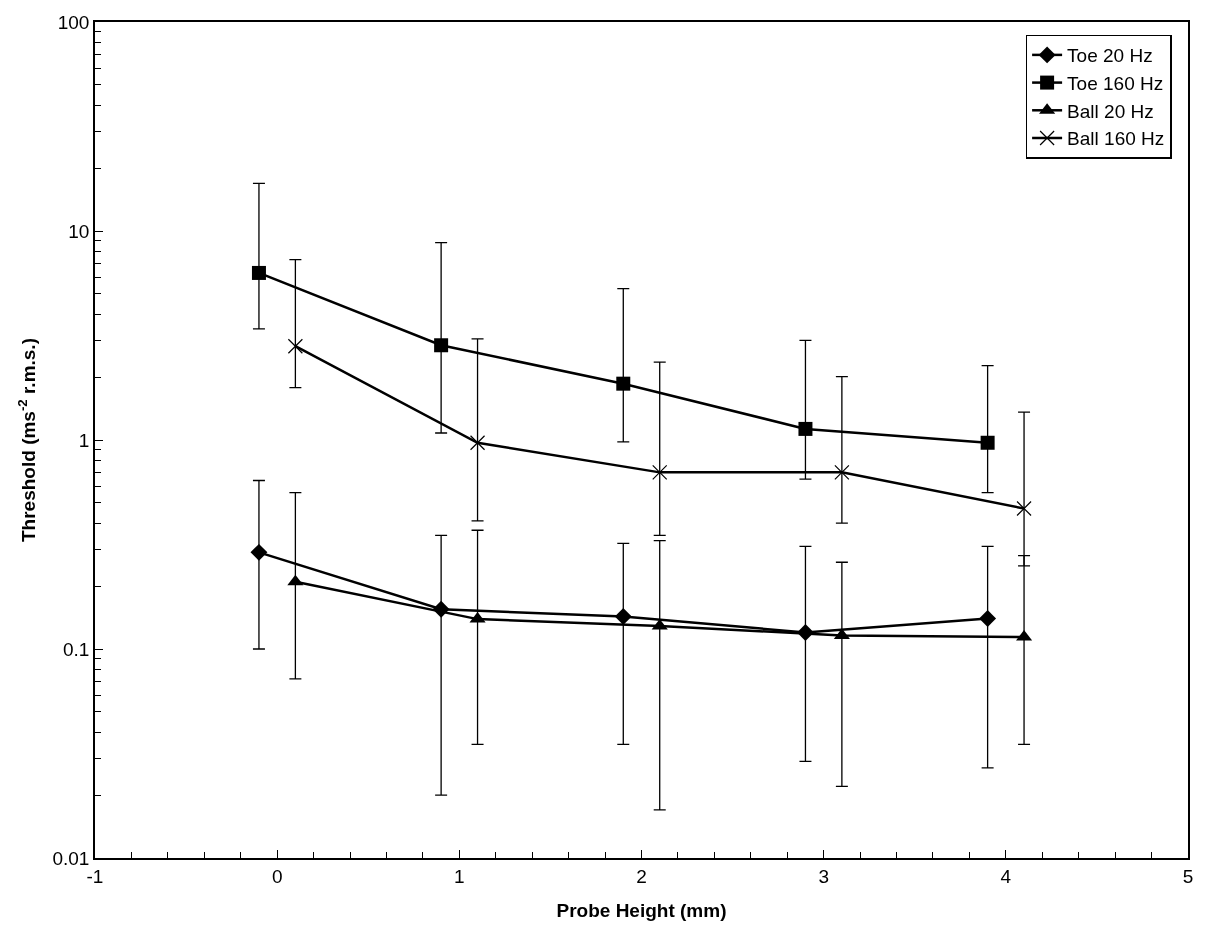 The width and height of the screenshot is (1206, 938). I want to click on legend-label: Ball 160 Hz, so click(1116, 139).